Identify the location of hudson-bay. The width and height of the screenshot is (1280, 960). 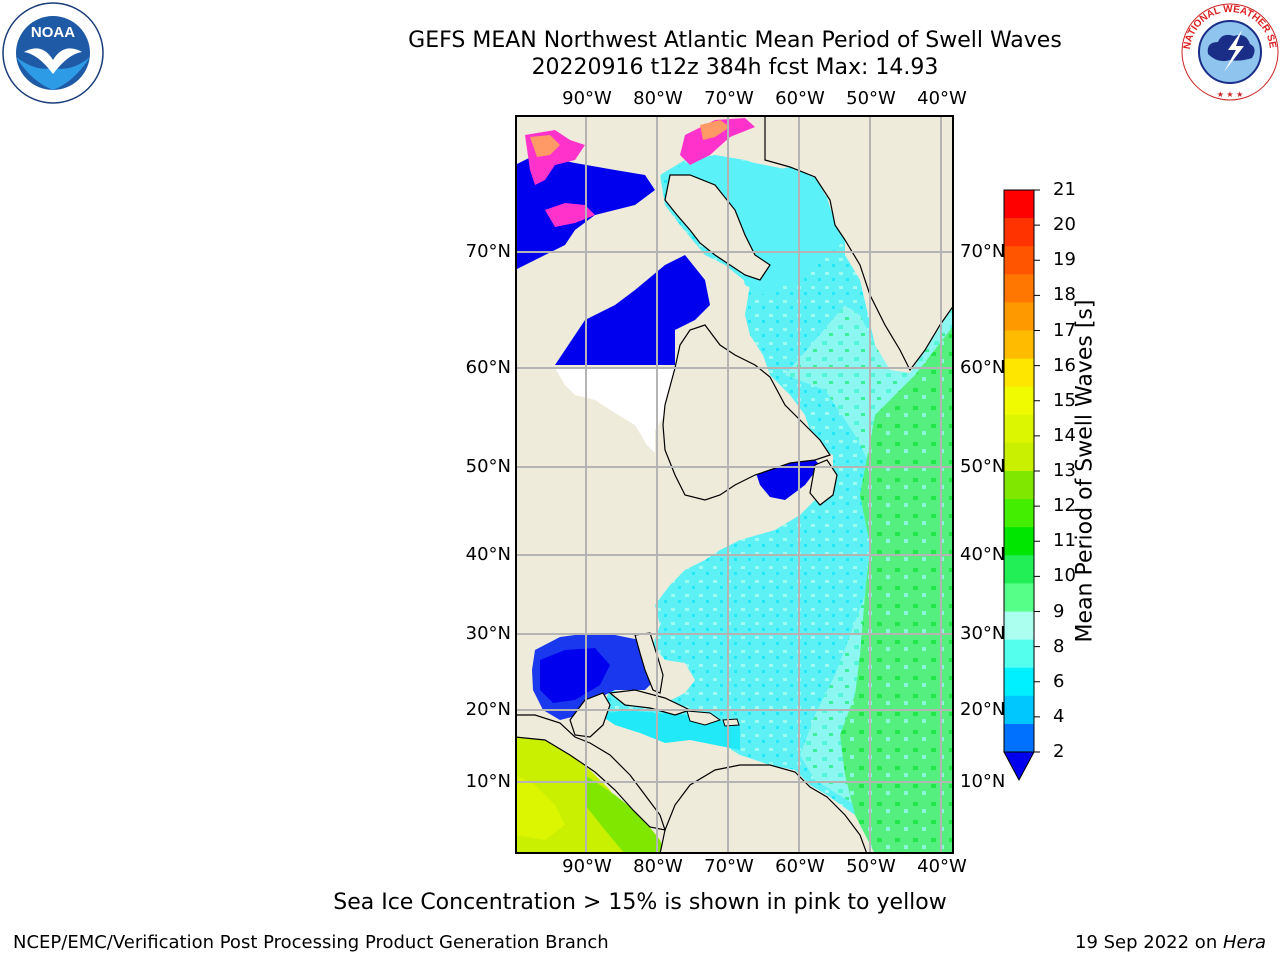
(632, 310).